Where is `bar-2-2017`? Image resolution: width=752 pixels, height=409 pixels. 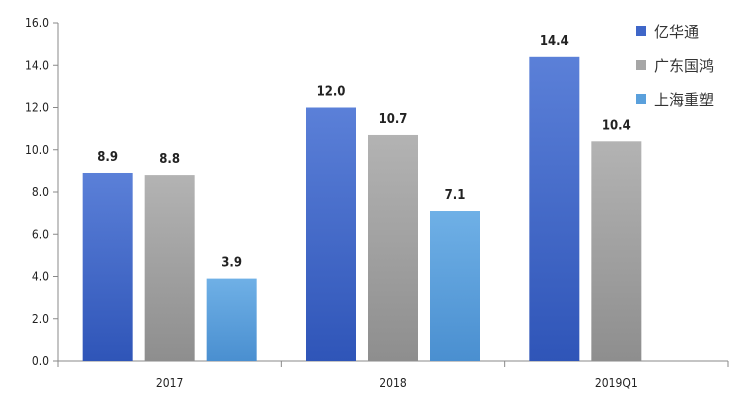 bar-2-2017 is located at coordinates (169, 268).